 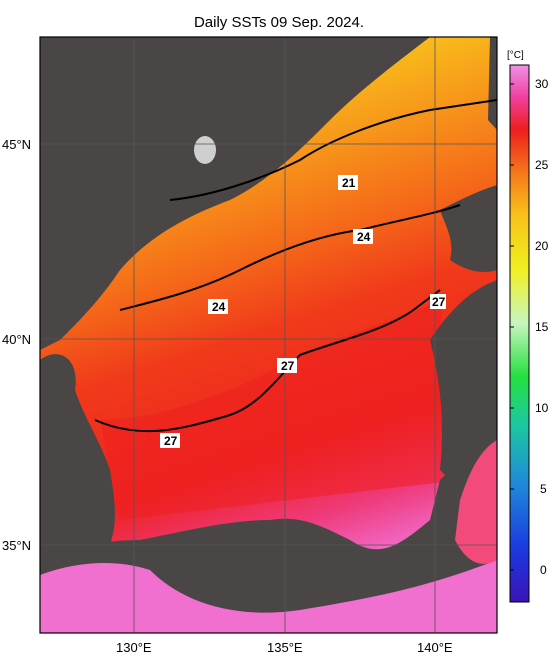 I want to click on colorbar-tick-10: 10, so click(x=542, y=408).